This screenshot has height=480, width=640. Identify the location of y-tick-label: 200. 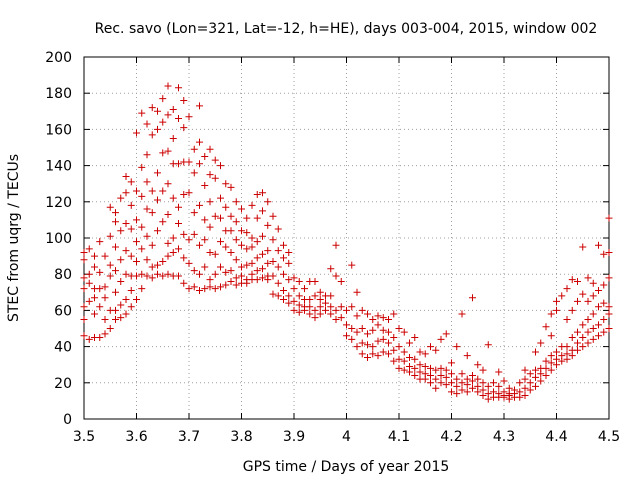
(58, 58).